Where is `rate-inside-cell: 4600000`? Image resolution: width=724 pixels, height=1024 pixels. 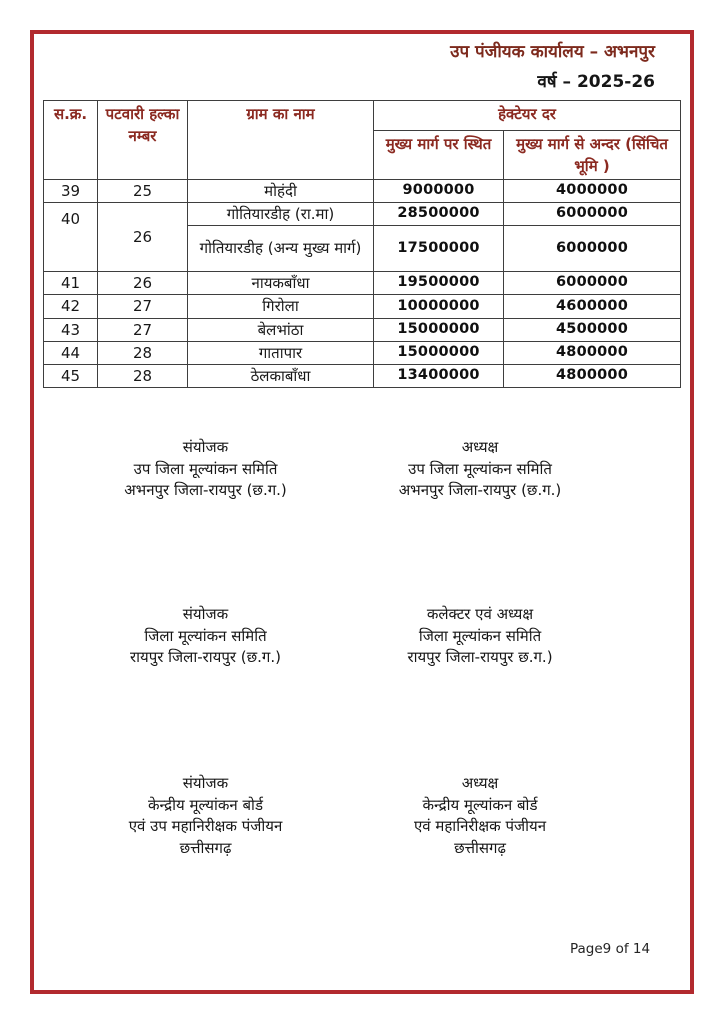
rate-inside-cell: 4600000 is located at coordinates (592, 306).